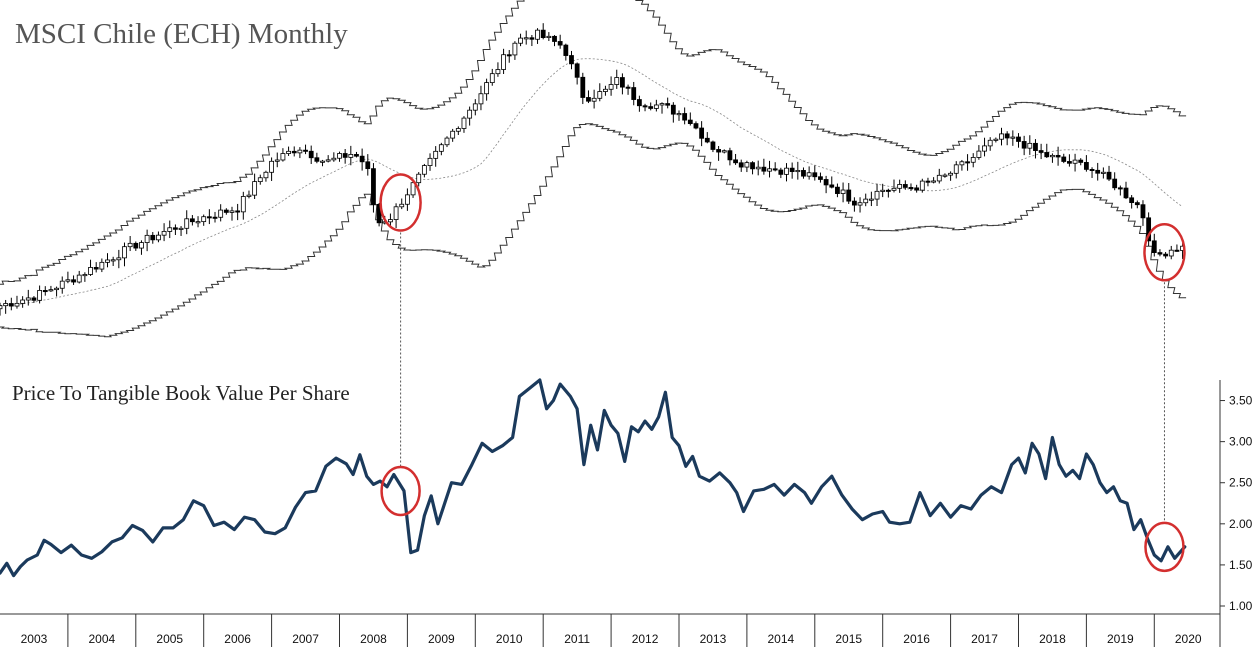 The image size is (1256, 647). I want to click on year-tick-label: 2004, so click(101, 639).